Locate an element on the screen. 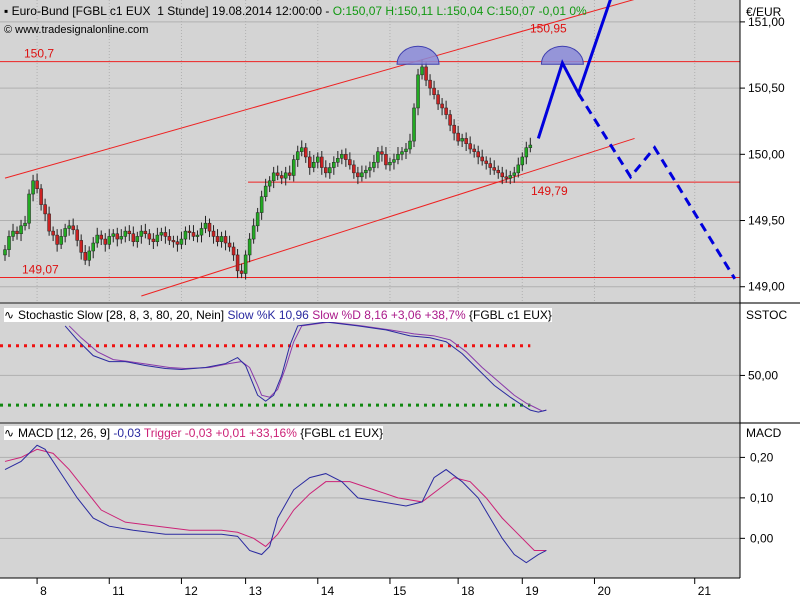 The width and height of the screenshot is (800, 600). projection-solid is located at coordinates (574, 69).